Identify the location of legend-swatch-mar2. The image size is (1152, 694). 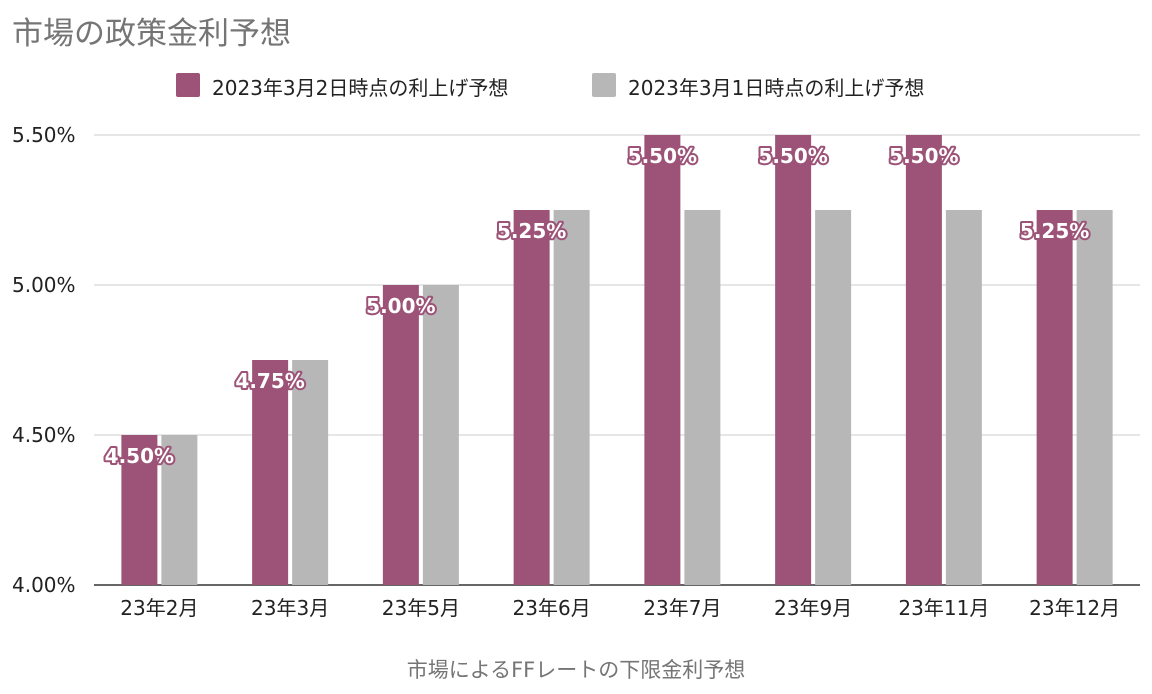
(188, 85).